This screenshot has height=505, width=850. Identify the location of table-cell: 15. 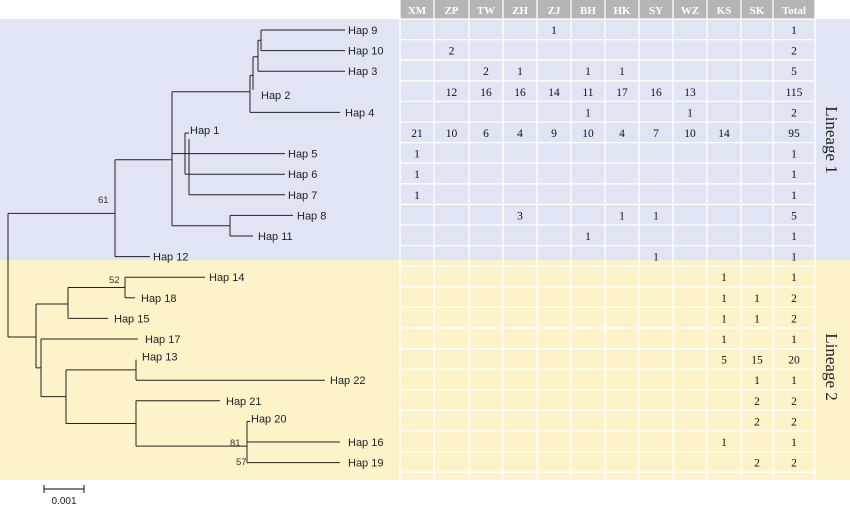
(757, 361).